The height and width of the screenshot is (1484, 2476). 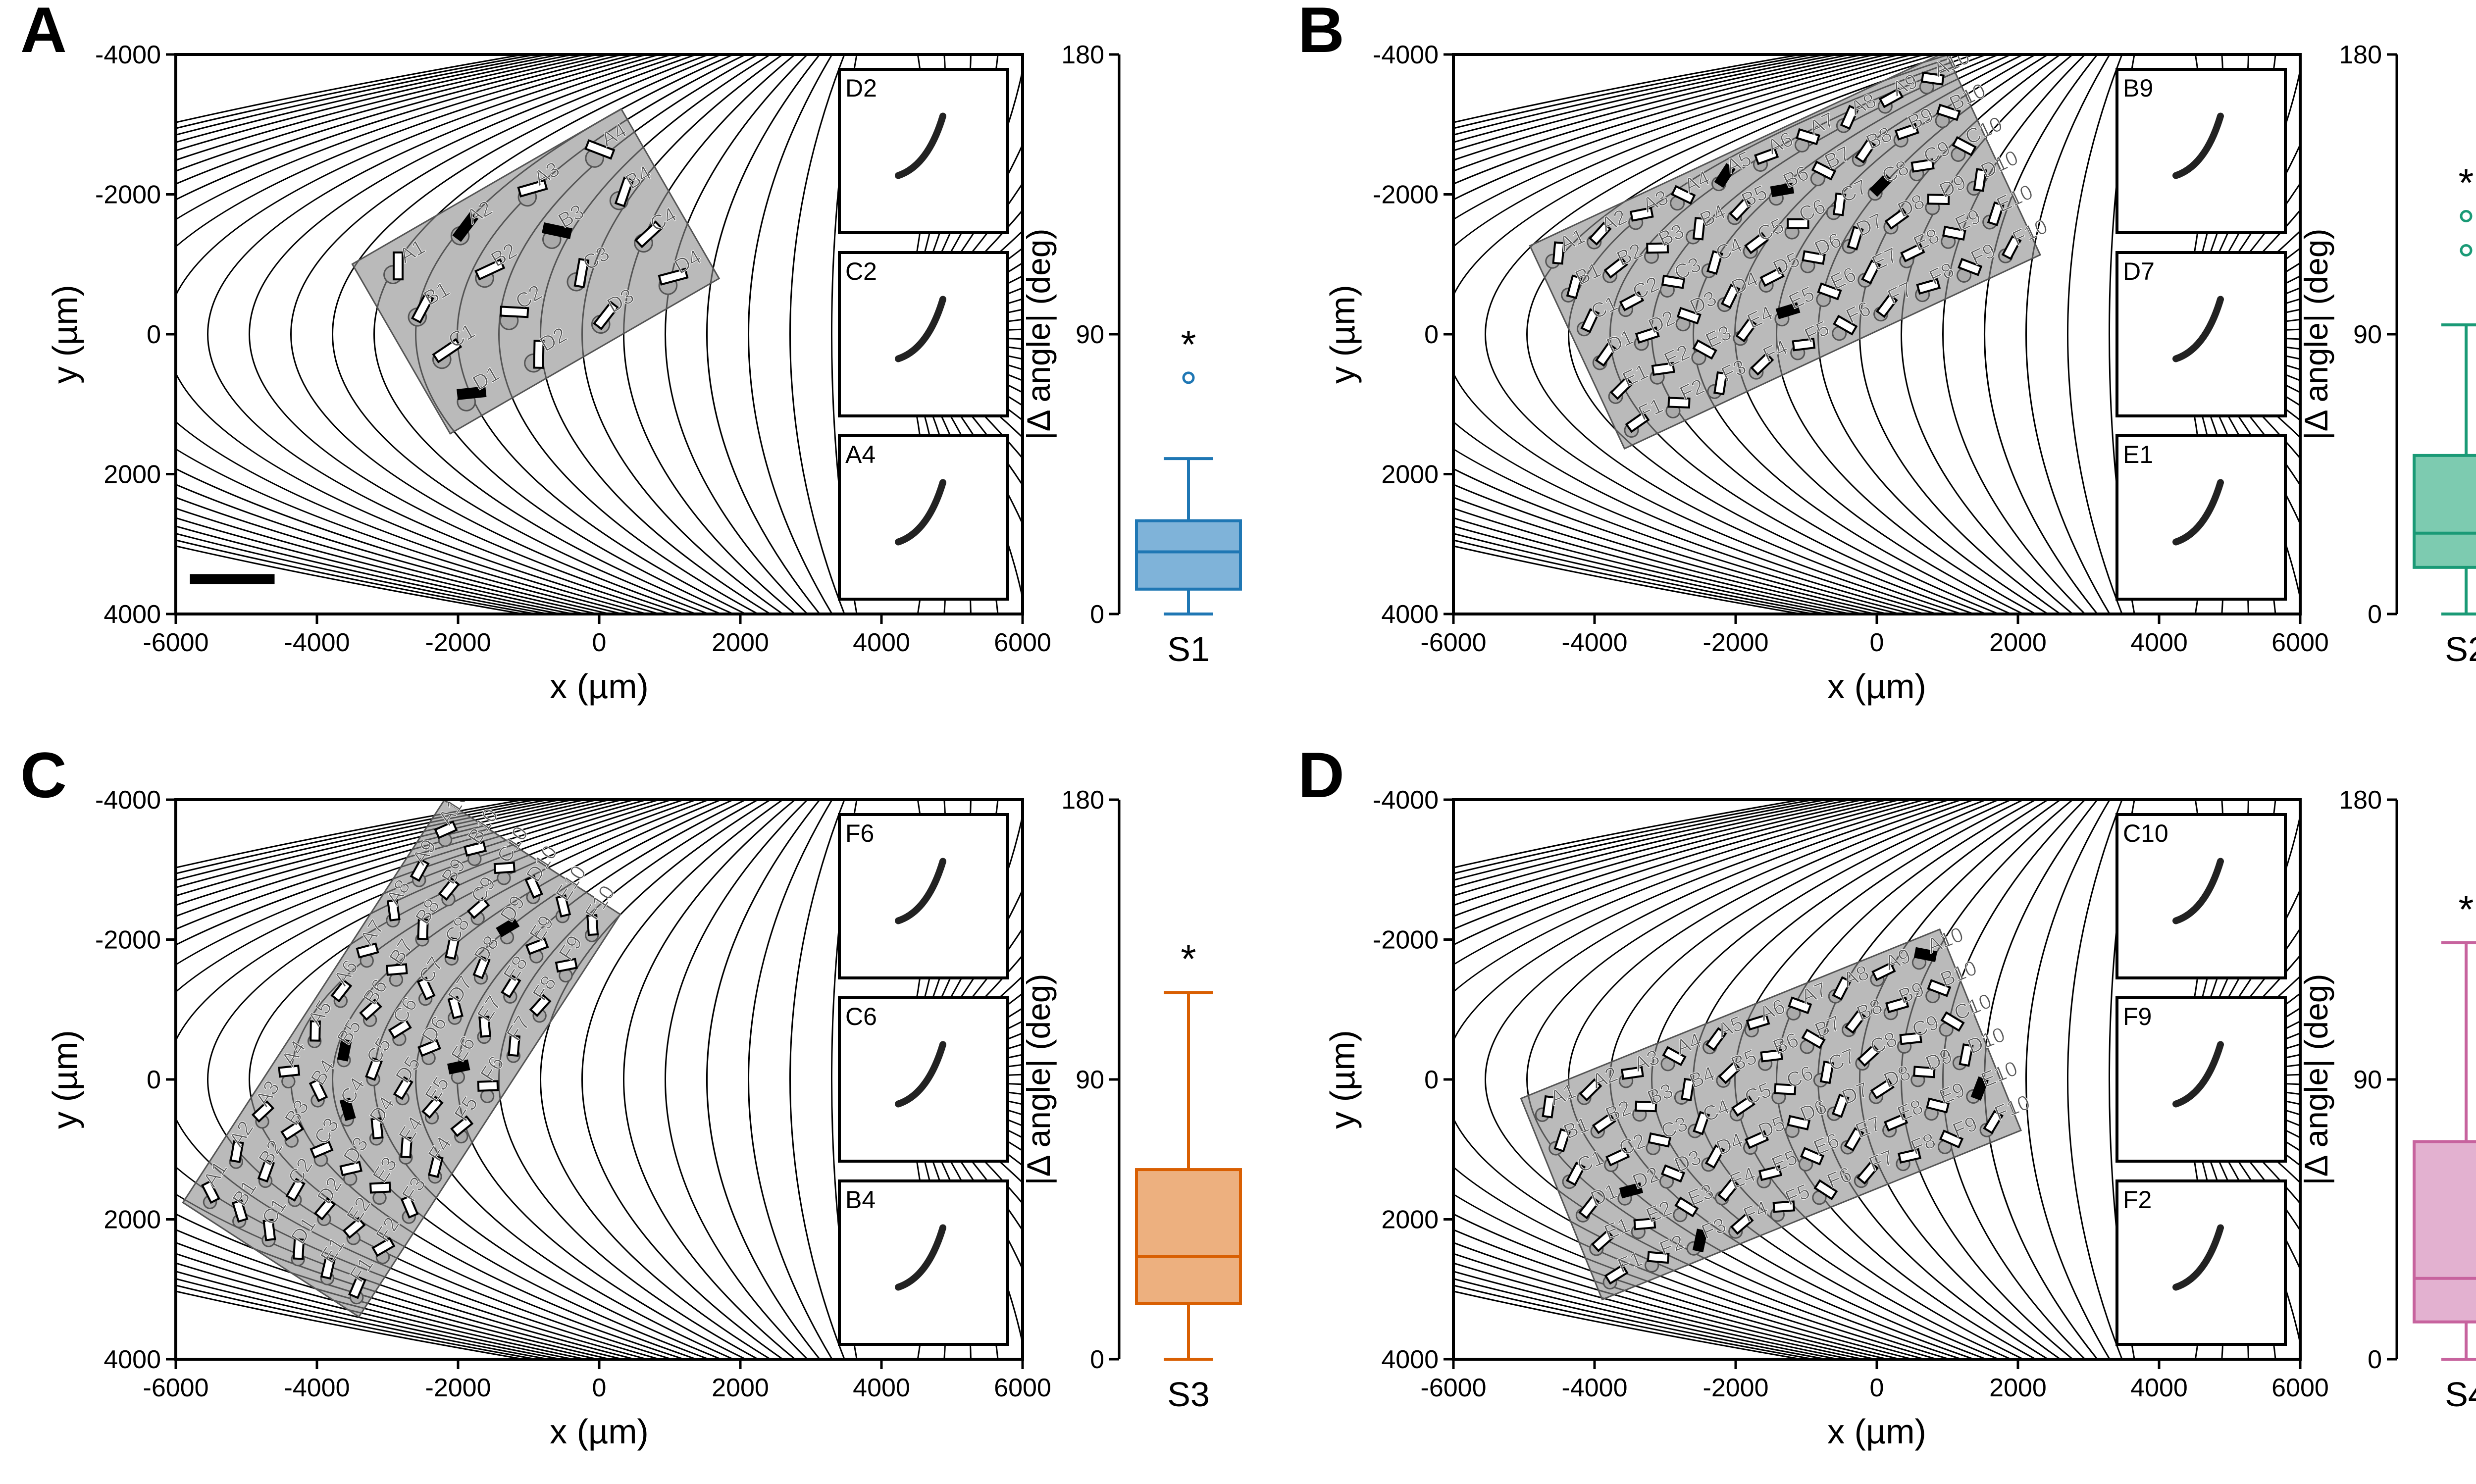 What do you see at coordinates (923, 151) in the screenshot?
I see `inset-D2: D2` at bounding box center [923, 151].